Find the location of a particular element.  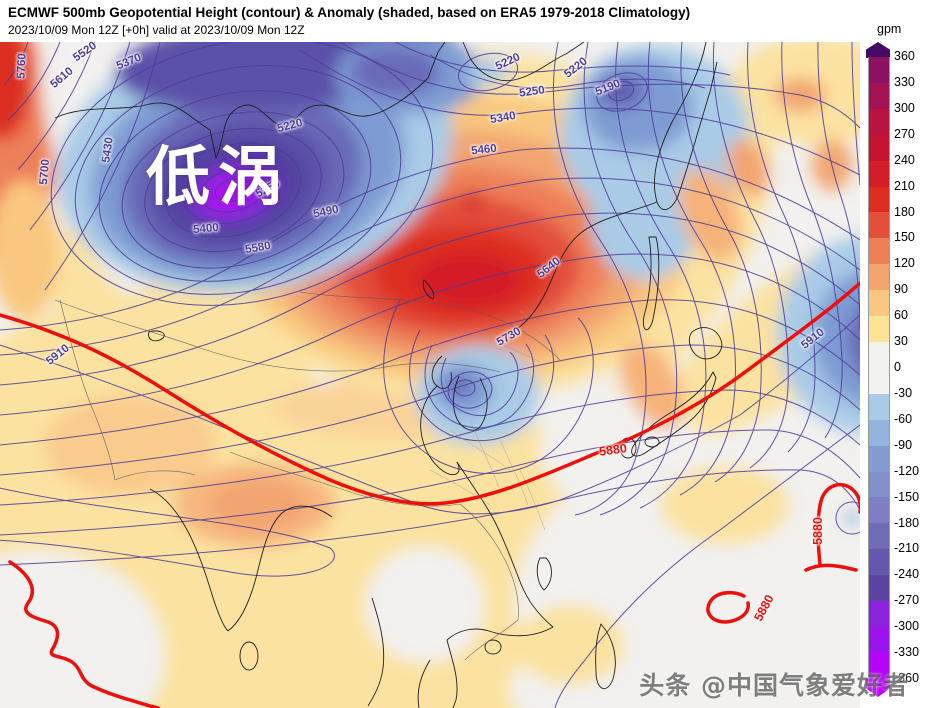

colorbar-tick-label: -120 is located at coordinates (907, 470).